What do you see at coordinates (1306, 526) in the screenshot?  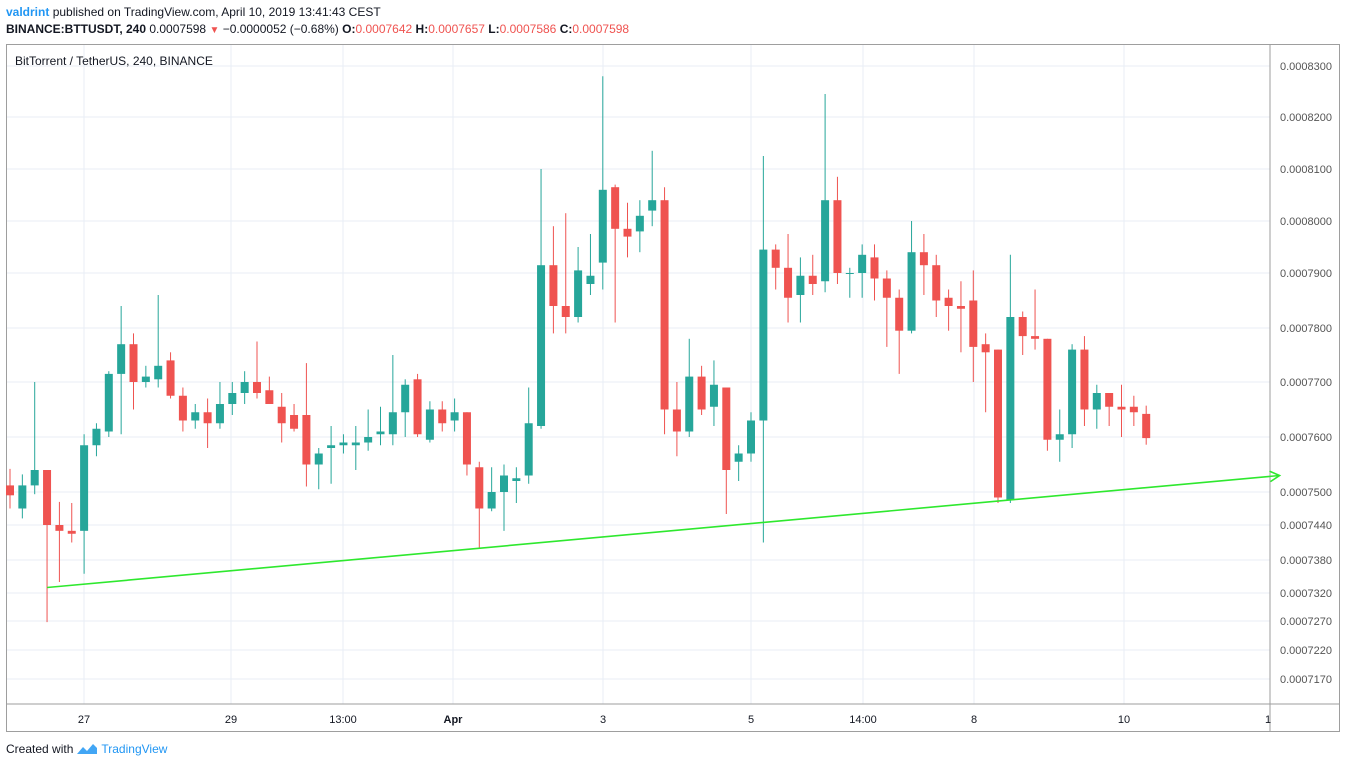 I see `price-tick-label: 0.0007440` at bounding box center [1306, 526].